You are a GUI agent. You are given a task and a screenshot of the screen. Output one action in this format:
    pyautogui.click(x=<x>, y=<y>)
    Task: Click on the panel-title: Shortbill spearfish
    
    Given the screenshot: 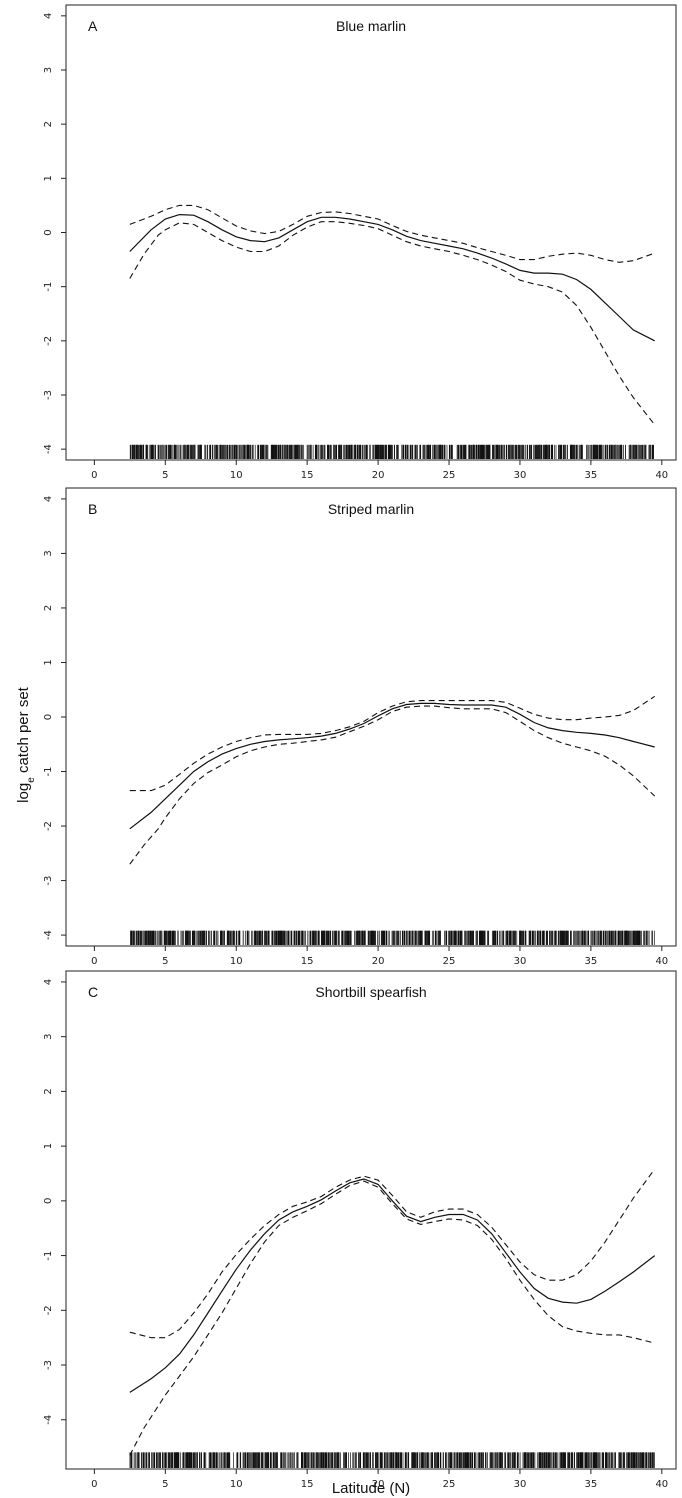 What is the action you would take?
    pyautogui.click(x=370, y=992)
    